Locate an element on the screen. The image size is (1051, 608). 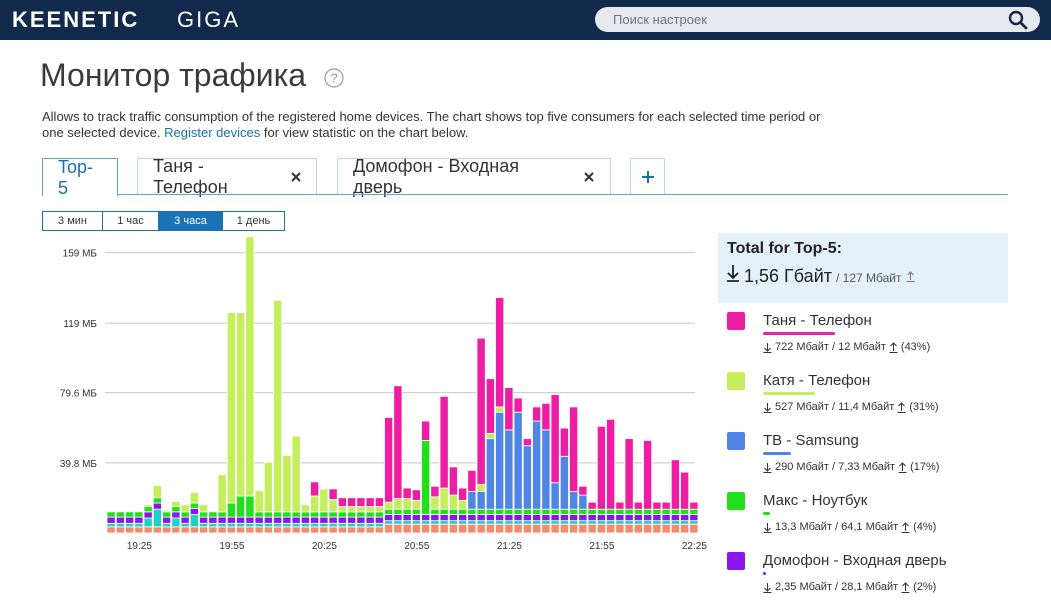
share-label: (4%) is located at coordinates (925, 527).